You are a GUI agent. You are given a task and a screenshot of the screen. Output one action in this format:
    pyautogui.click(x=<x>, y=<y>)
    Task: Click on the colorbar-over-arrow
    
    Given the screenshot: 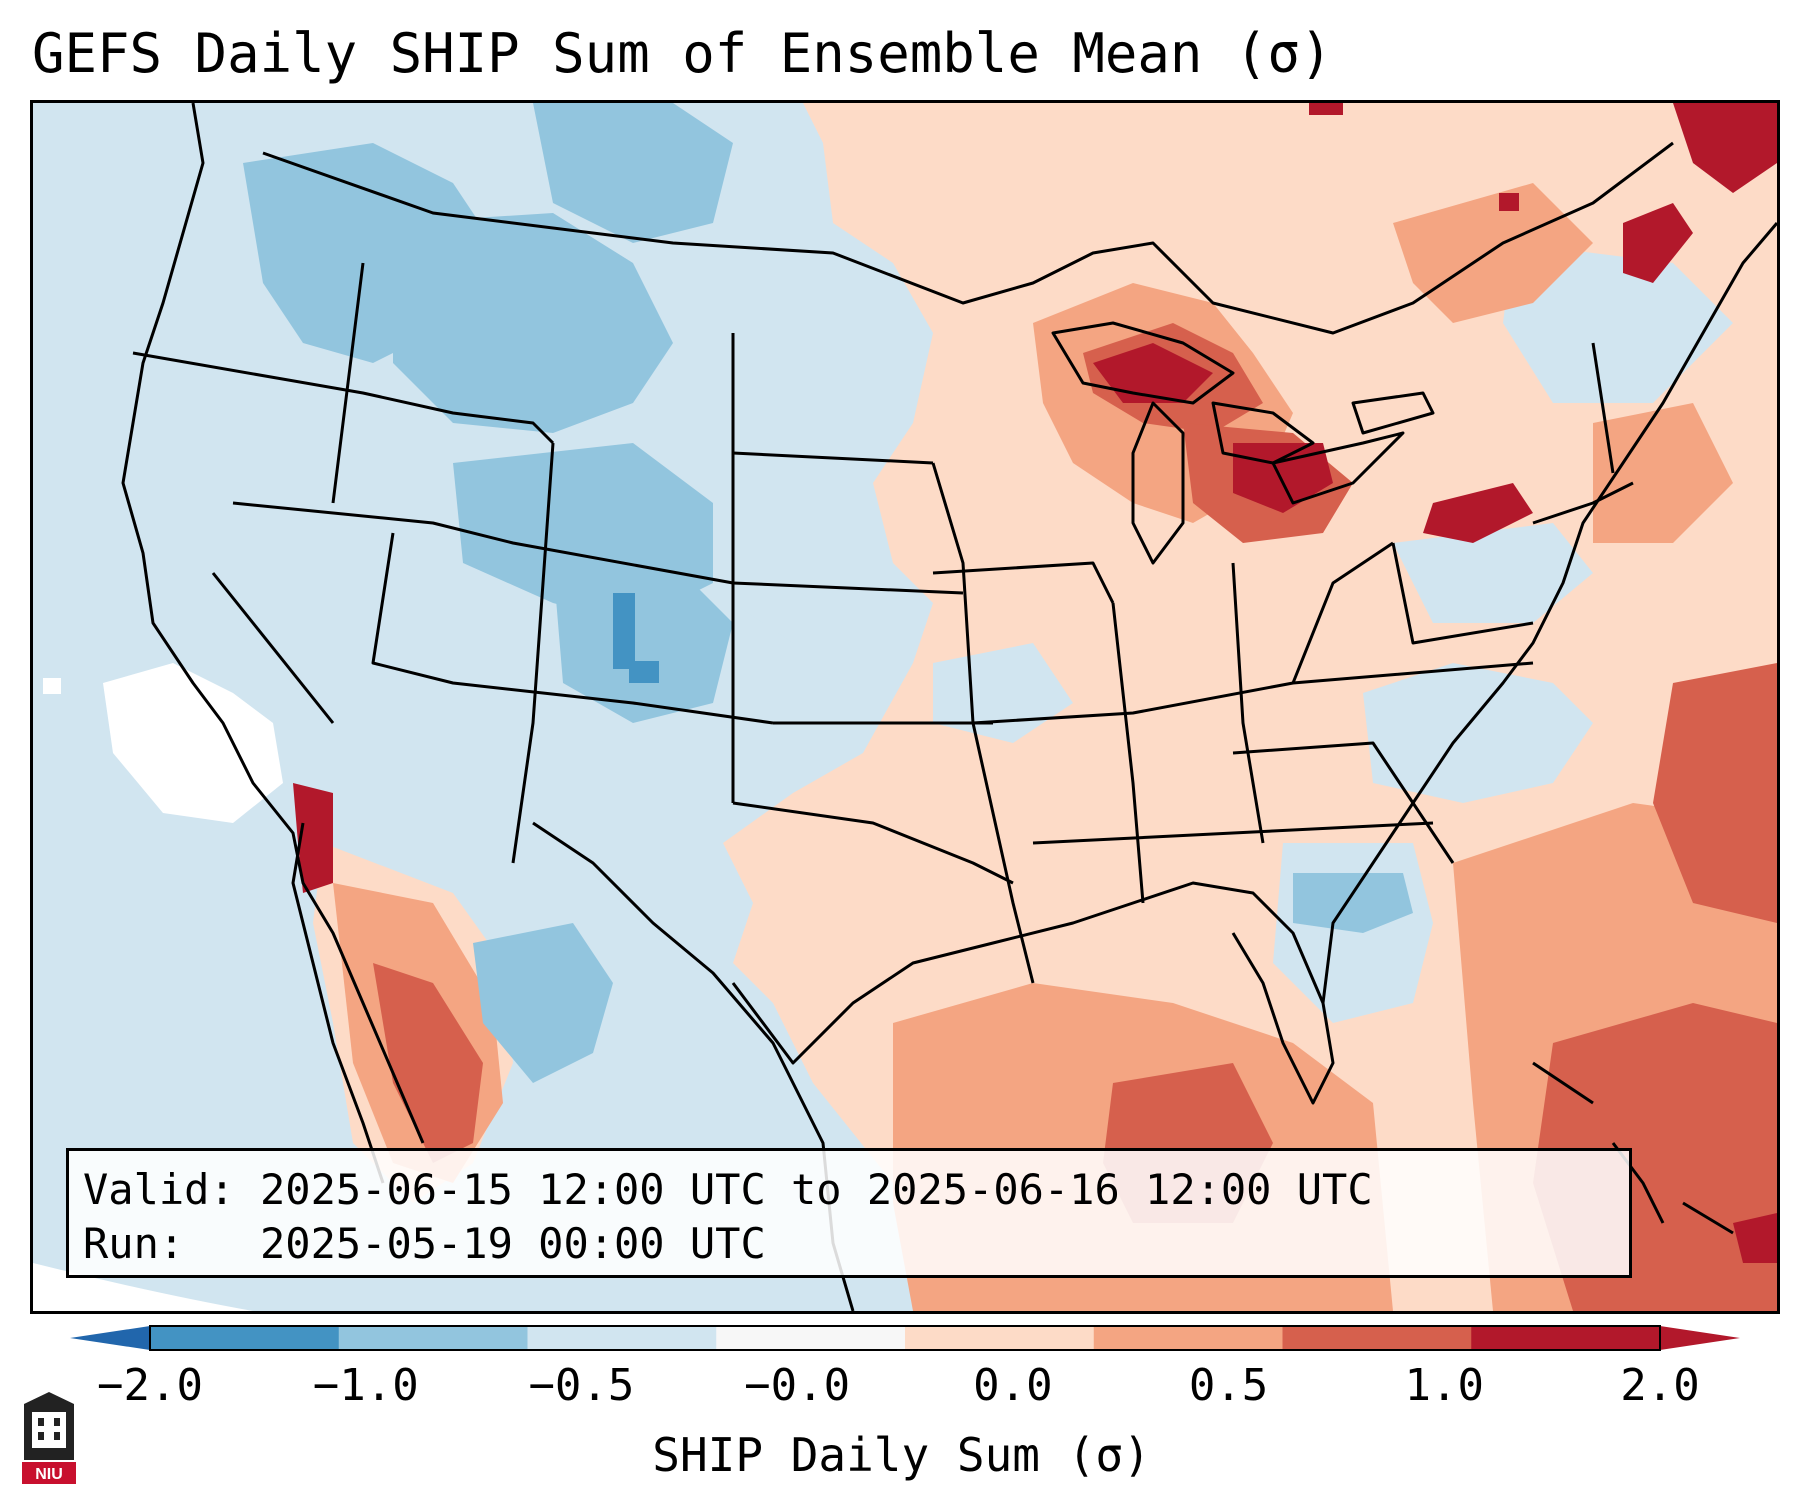 What is the action you would take?
    pyautogui.click(x=1700, y=1338)
    